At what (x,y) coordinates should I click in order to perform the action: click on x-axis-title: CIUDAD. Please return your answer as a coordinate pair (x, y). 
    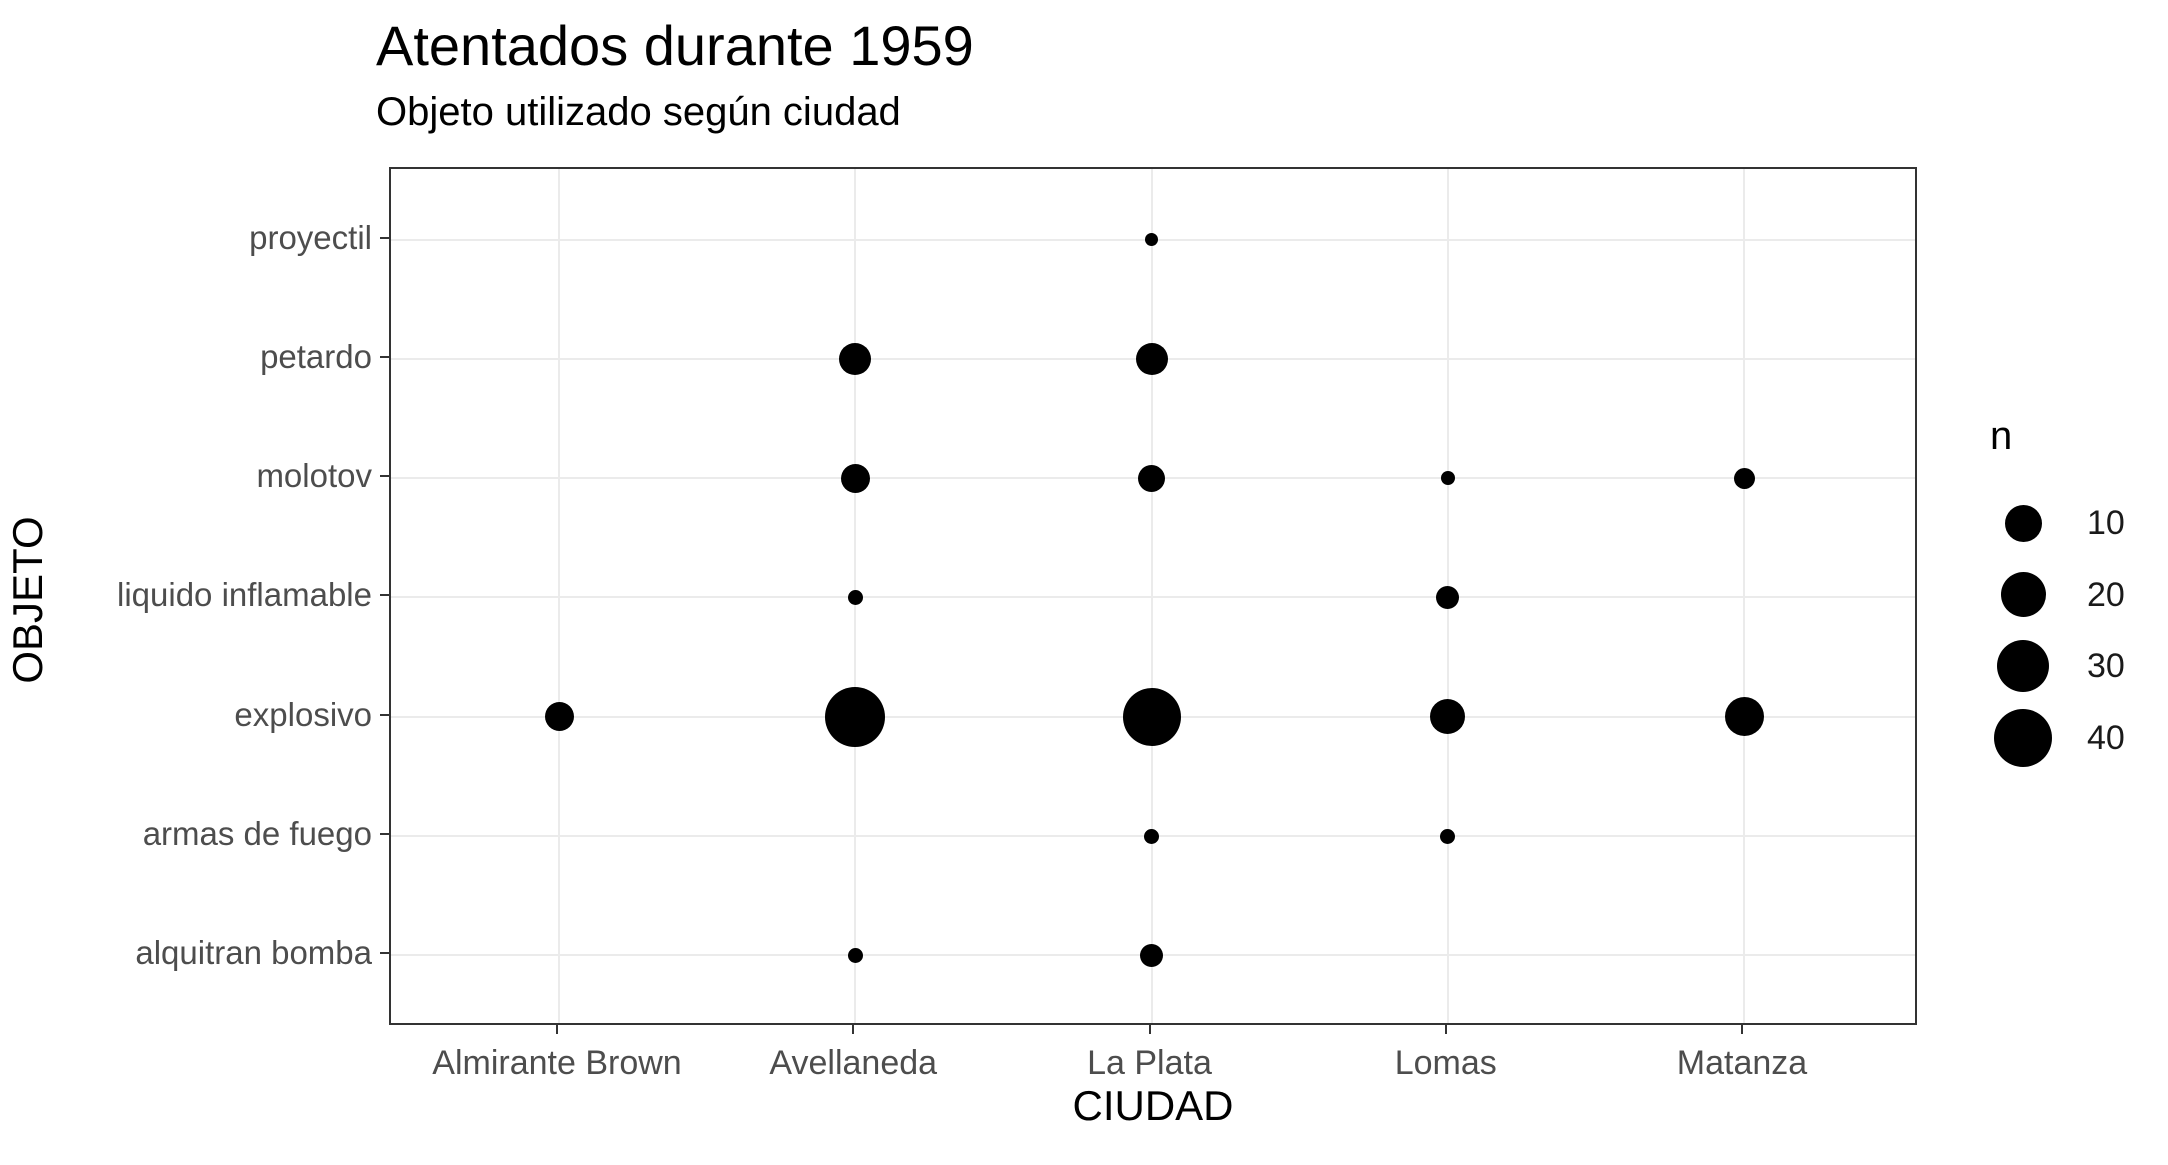
    Looking at the image, I should click on (1153, 1105).